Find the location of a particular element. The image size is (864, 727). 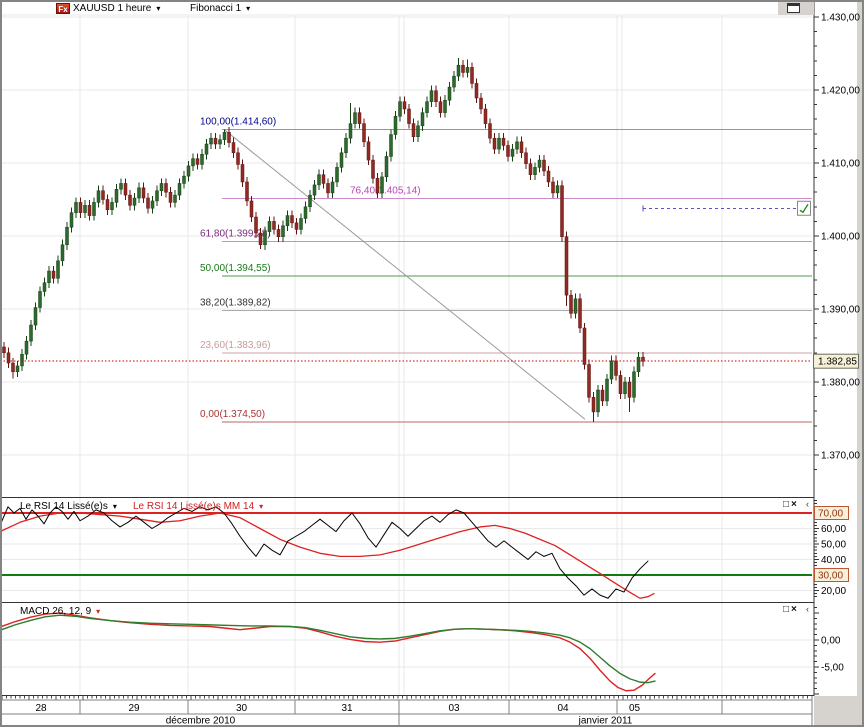

rsi-mm-indicator-menu: Le RSI 14 Lissé(e)s MM 14 ▾ is located at coordinates (198, 506).